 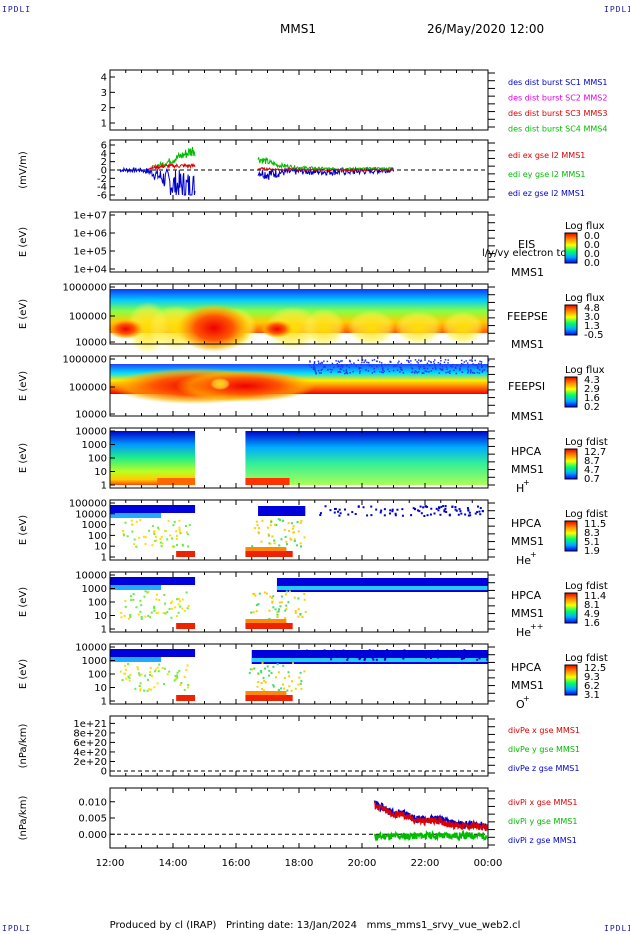 What do you see at coordinates (173, 158) in the screenshot?
I see `series-line` at bounding box center [173, 158].